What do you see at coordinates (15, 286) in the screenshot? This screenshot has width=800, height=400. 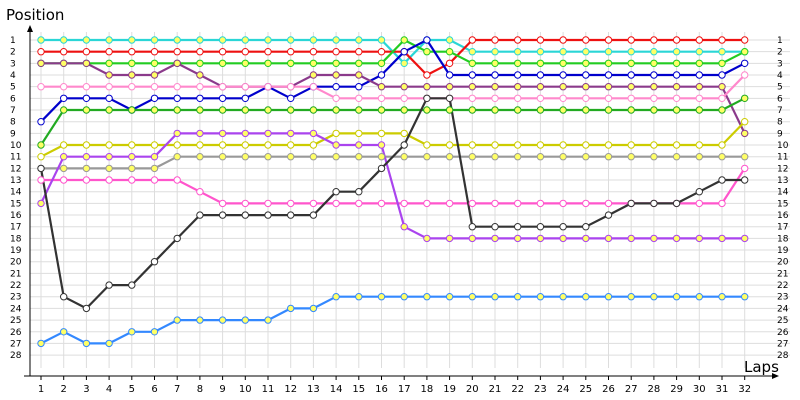 I see `y-tick-label-left: 22` at bounding box center [15, 286].